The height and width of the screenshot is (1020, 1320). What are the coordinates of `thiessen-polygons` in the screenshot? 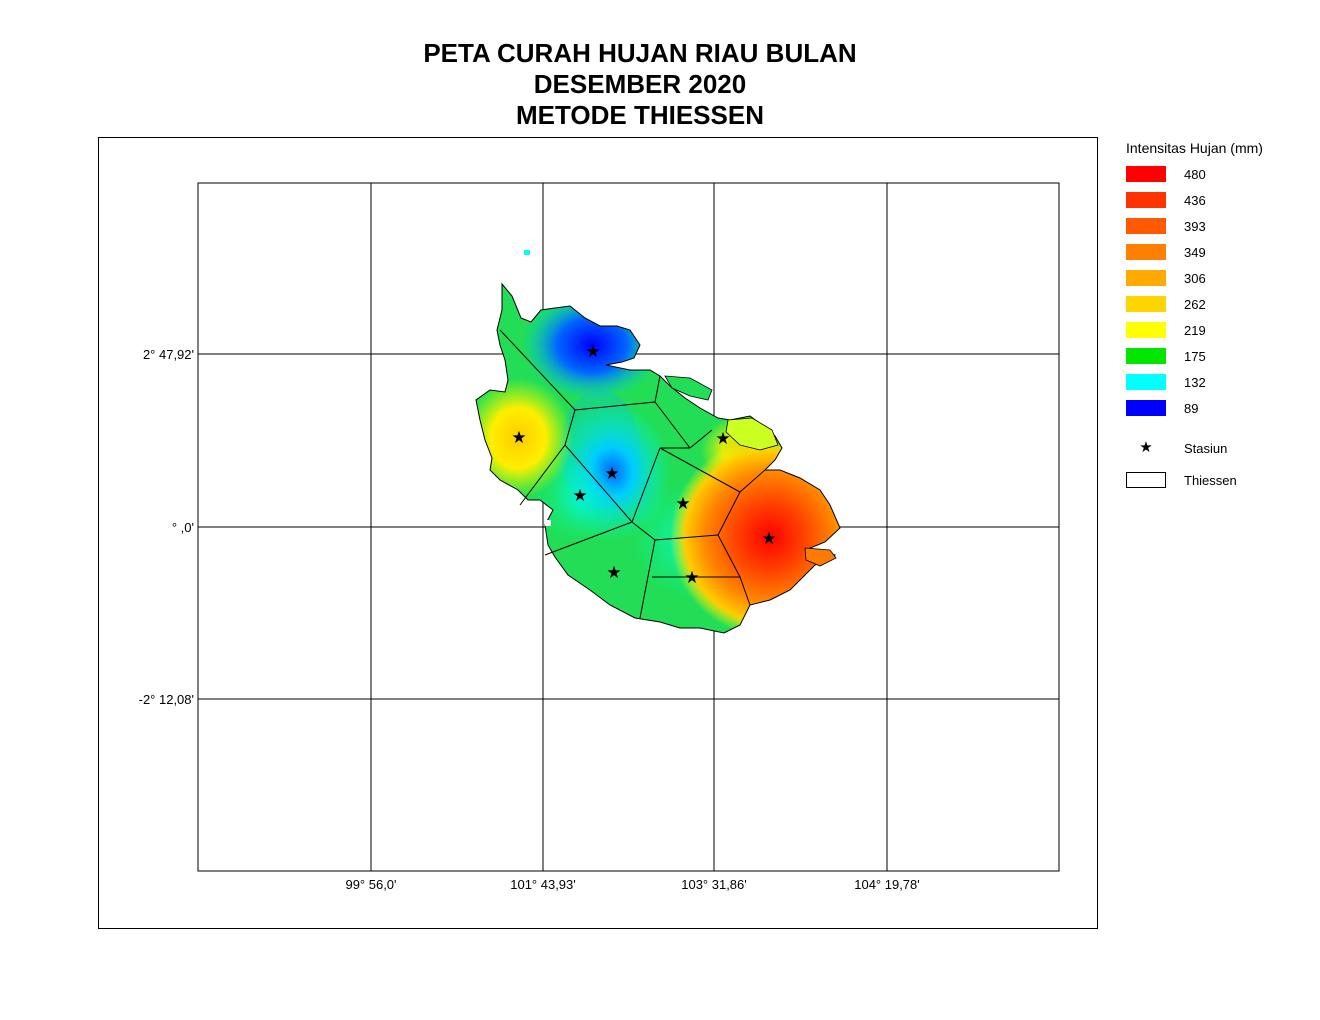 It's located at (632, 474).